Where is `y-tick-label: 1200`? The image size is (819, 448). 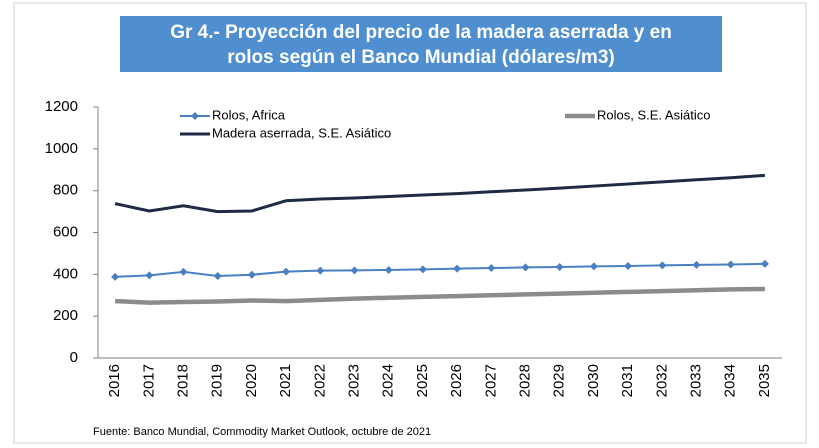 y-tick-label: 1200 is located at coordinates (61, 106).